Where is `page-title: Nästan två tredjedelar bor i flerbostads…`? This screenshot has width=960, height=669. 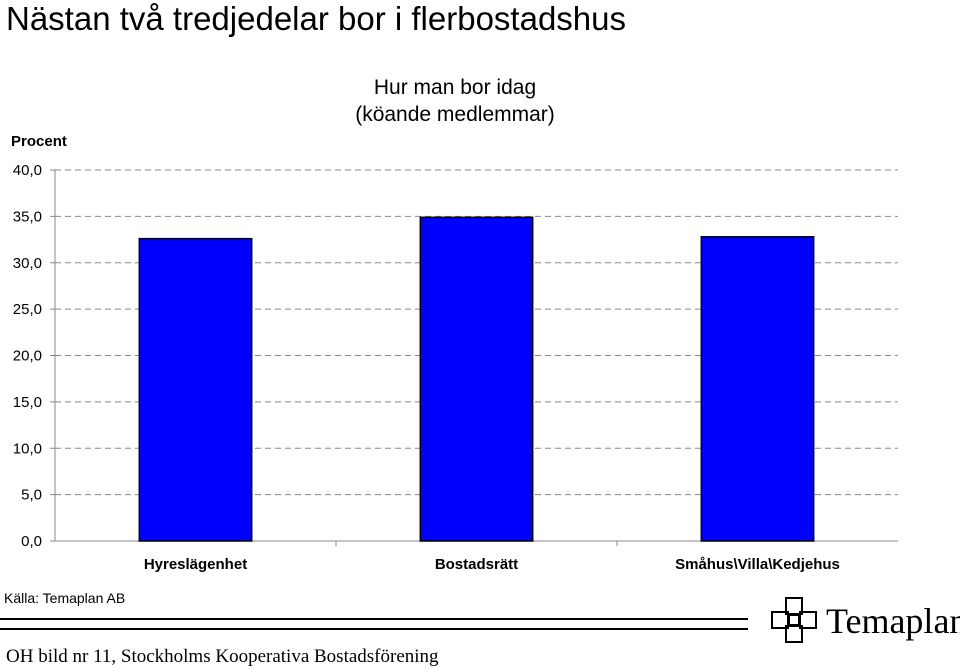
page-title: Nästan två tredjedelar bor i flerbostads… is located at coordinates (316, 18).